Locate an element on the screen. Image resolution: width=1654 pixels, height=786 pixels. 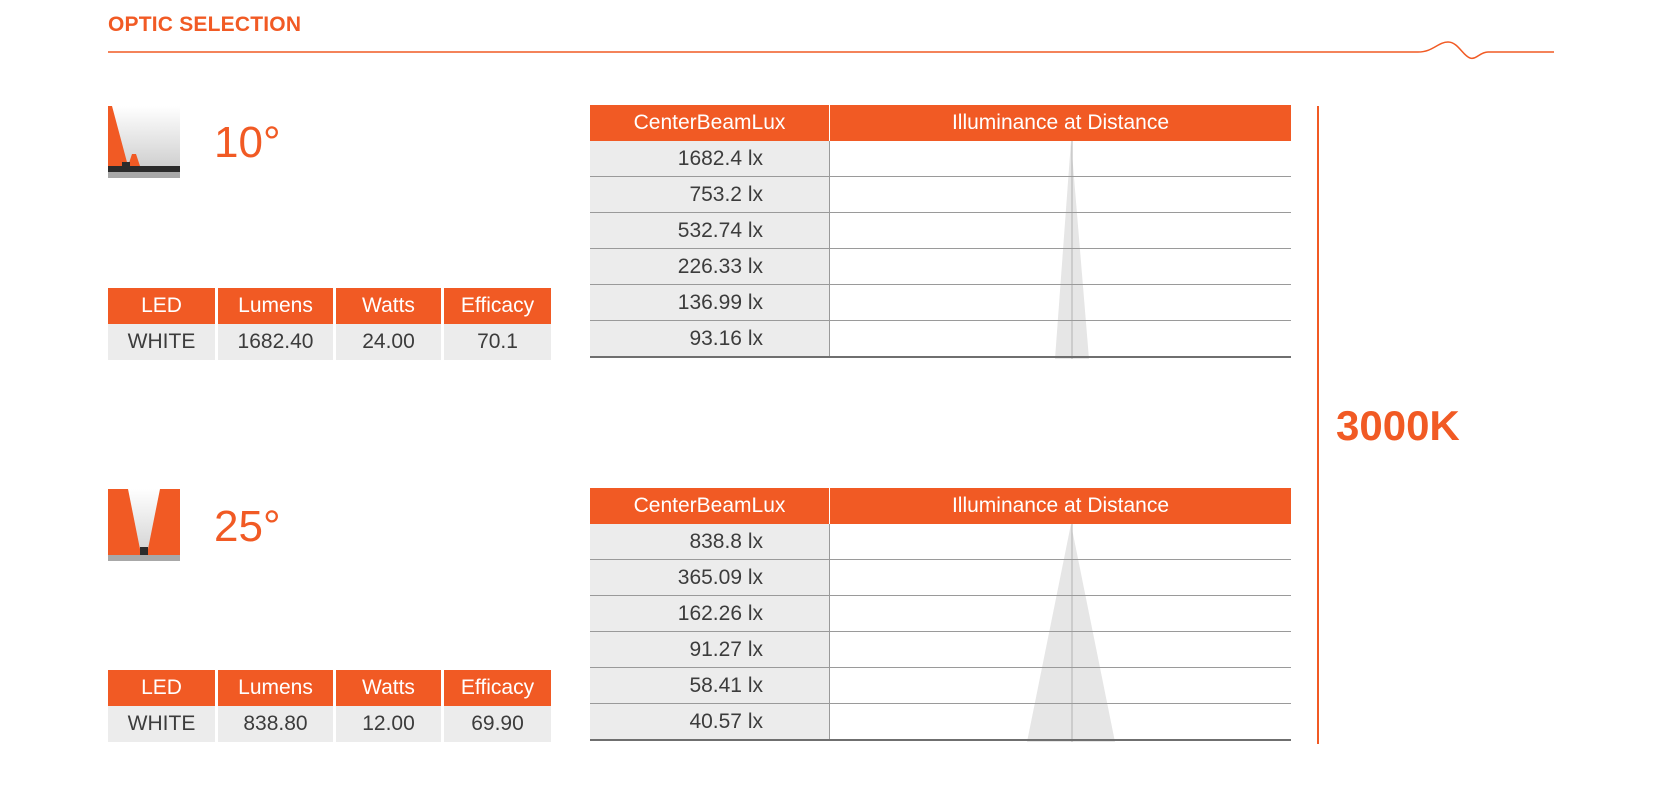
efficacy-value: 70.1 is located at coordinates (497, 342).